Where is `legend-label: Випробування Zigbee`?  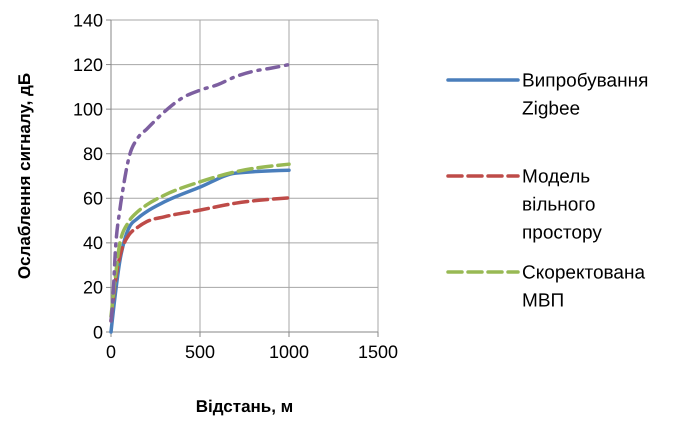
legend-label: Випробування Zigbee is located at coordinates (585, 95).